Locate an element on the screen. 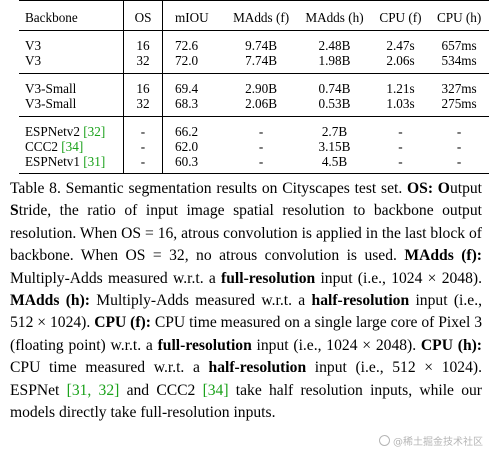 The height and width of the screenshot is (456, 497). cell-miou: 72.0 is located at coordinates (187, 60).